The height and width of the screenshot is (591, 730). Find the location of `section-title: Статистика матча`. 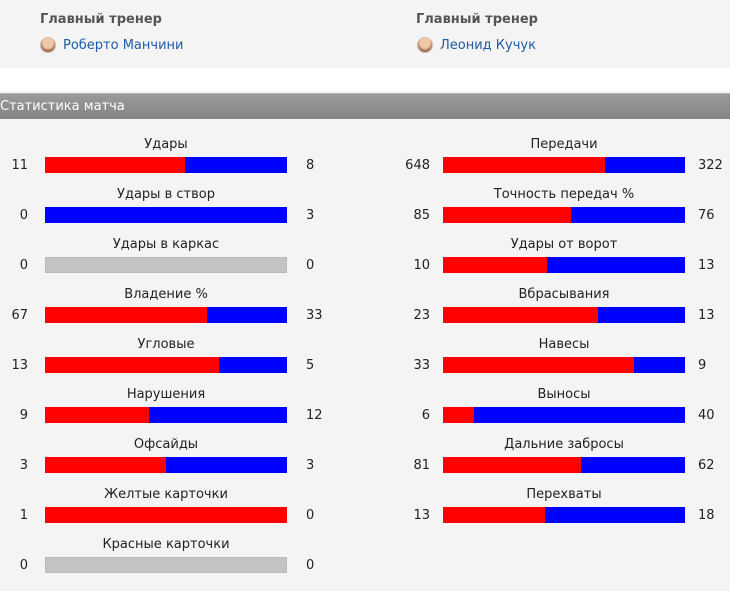

section-title: Статистика матча is located at coordinates (62, 106).